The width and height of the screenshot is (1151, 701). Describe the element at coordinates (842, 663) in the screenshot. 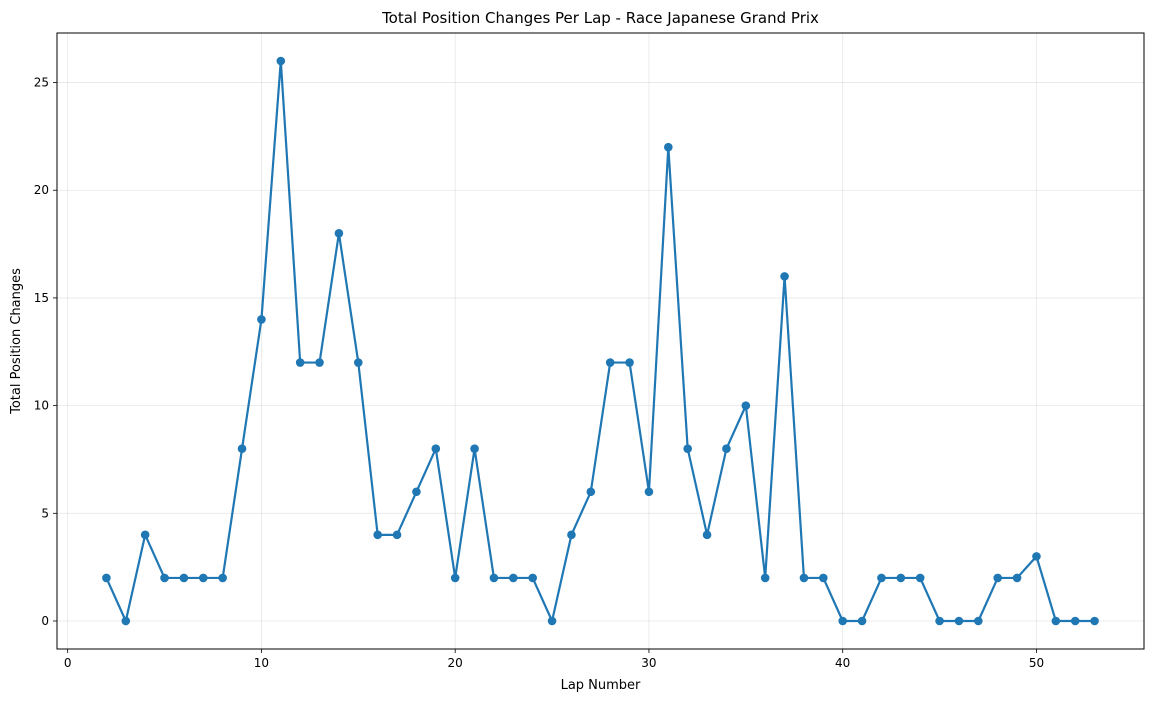

I see `x-tick-label: 40` at that location.